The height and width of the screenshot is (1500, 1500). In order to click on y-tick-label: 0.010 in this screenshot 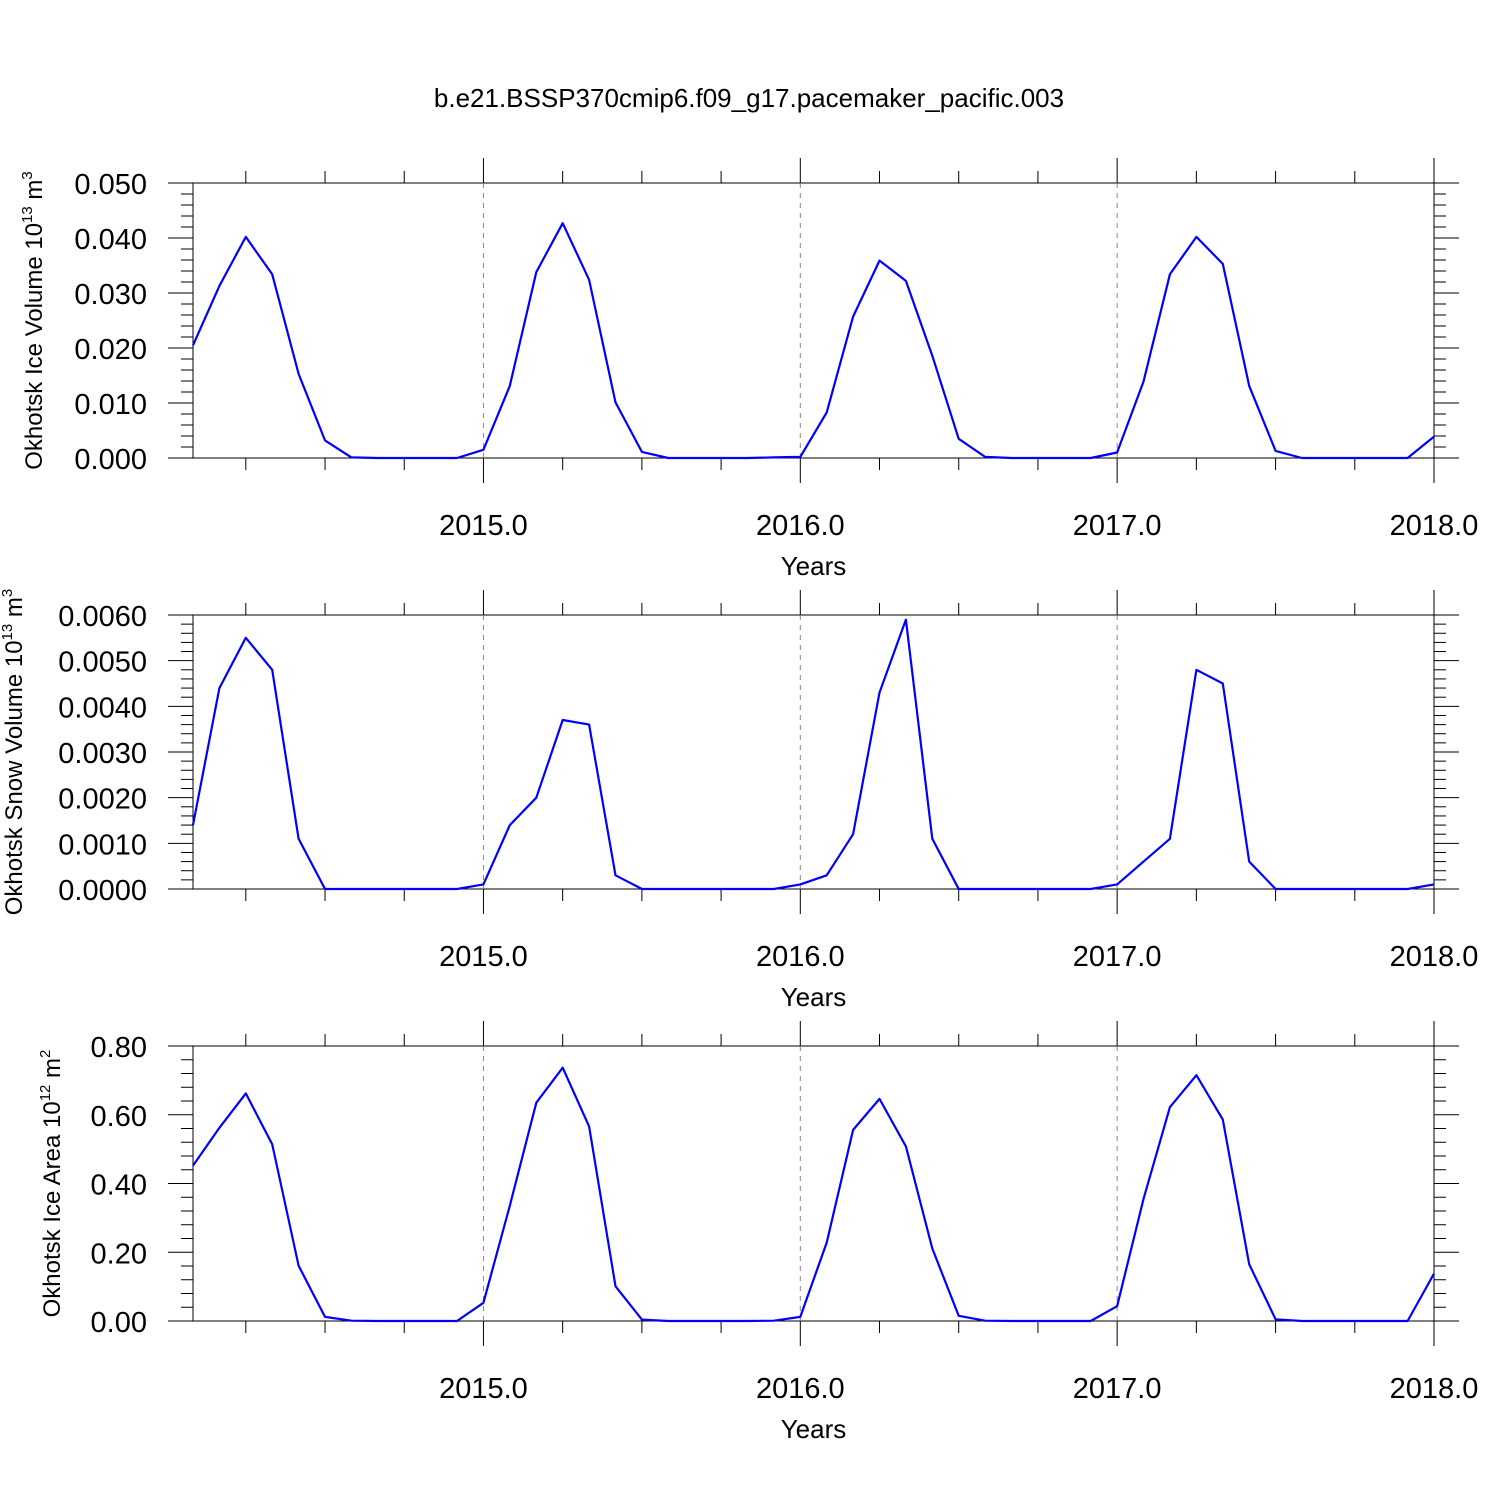, I will do `click(110, 405)`.